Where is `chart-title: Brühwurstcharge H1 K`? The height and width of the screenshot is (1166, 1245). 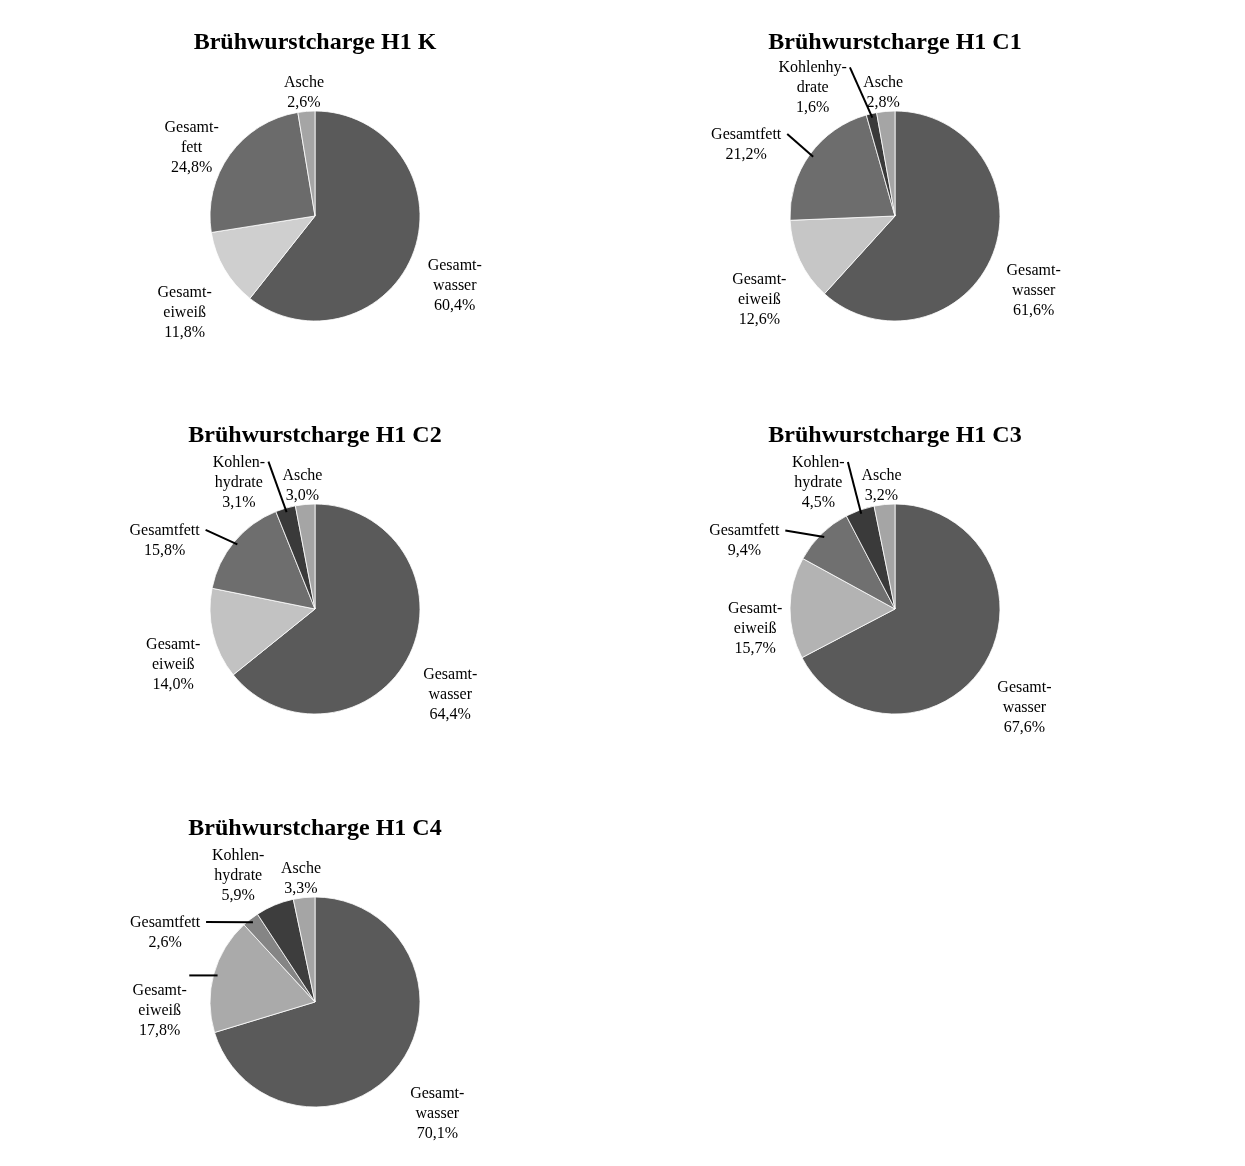 chart-title: Brühwurstcharge H1 K is located at coordinates (315, 41).